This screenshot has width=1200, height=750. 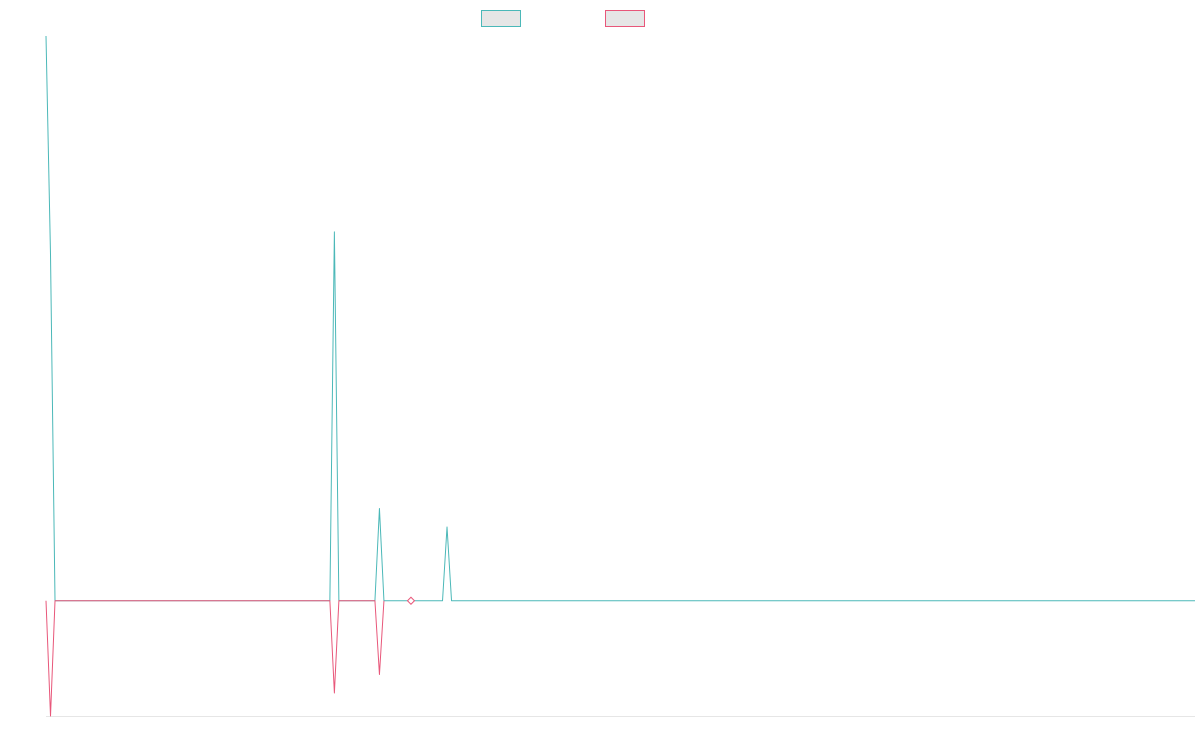 I want to click on legend, so click(x=563, y=18).